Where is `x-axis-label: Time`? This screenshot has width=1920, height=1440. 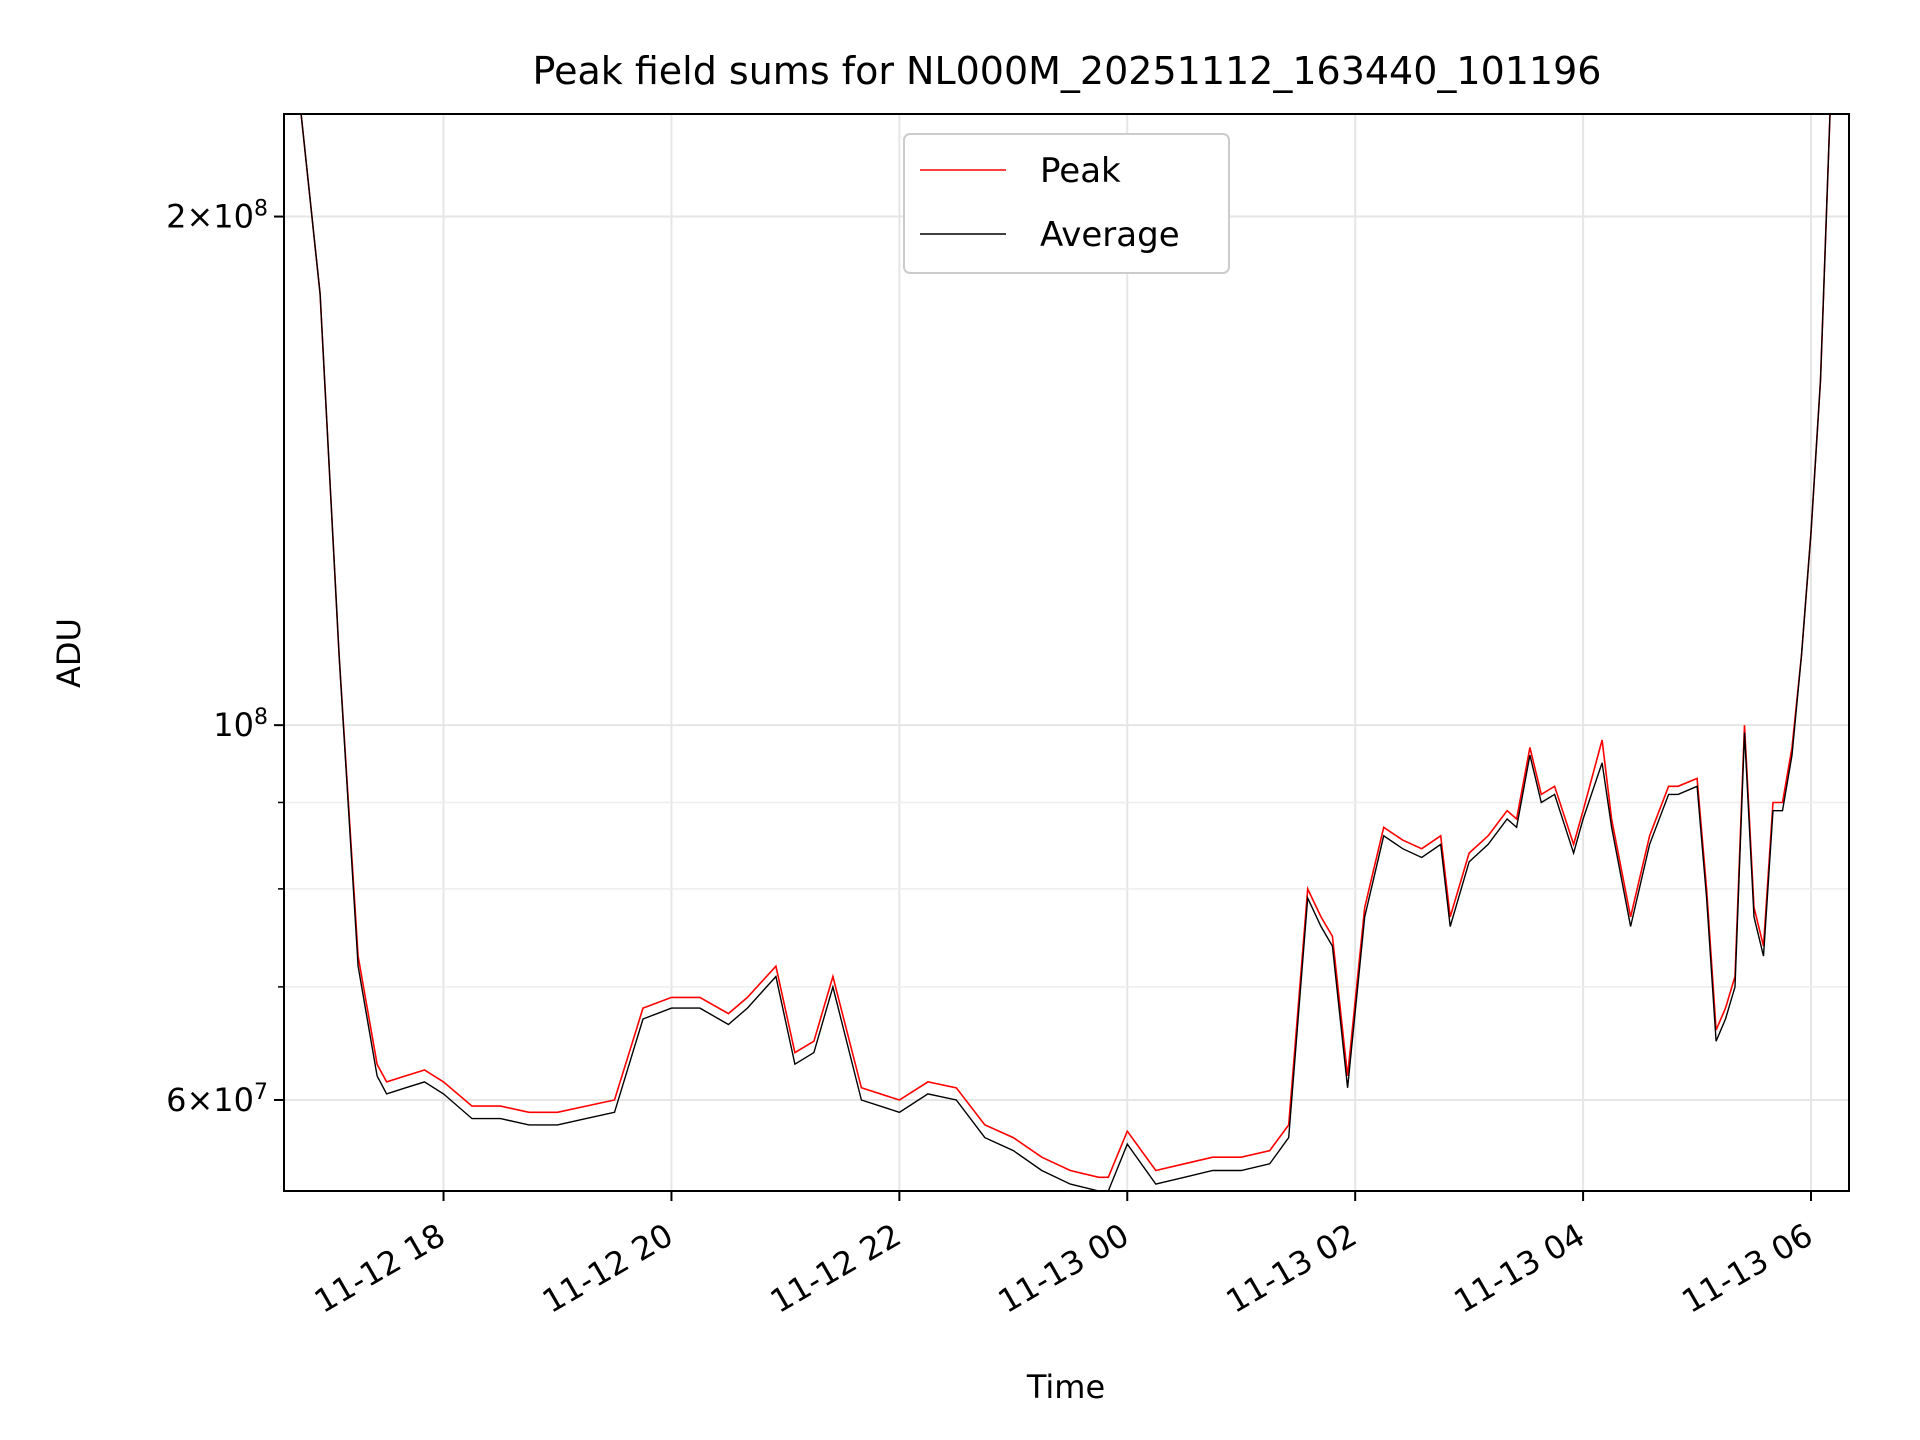 x-axis-label: Time is located at coordinates (1065, 1387).